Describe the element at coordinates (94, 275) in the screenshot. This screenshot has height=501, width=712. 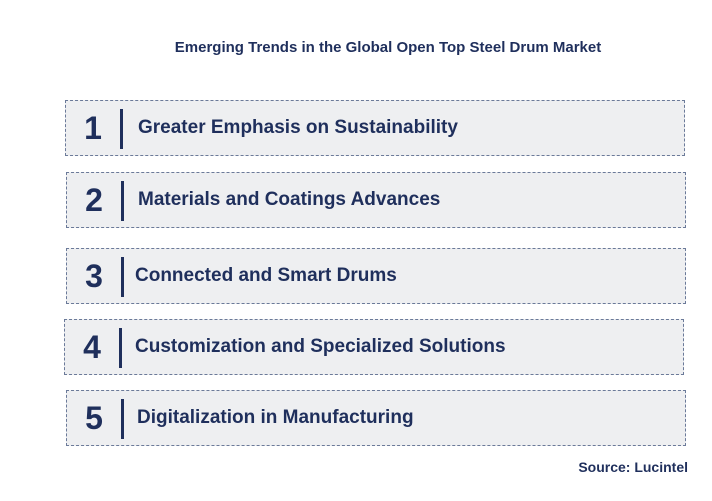
I see `trend-number: 3` at that location.